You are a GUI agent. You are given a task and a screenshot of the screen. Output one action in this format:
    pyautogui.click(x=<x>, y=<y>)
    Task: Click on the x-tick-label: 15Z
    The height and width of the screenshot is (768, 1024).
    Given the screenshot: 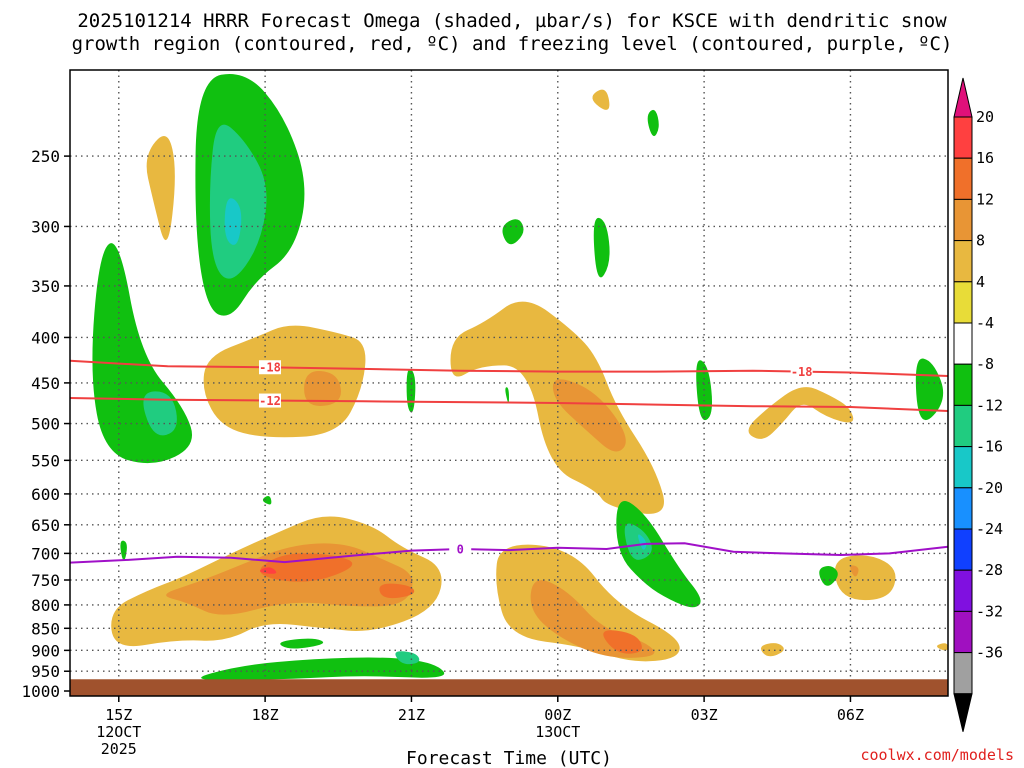 What is the action you would take?
    pyautogui.click(x=118, y=715)
    